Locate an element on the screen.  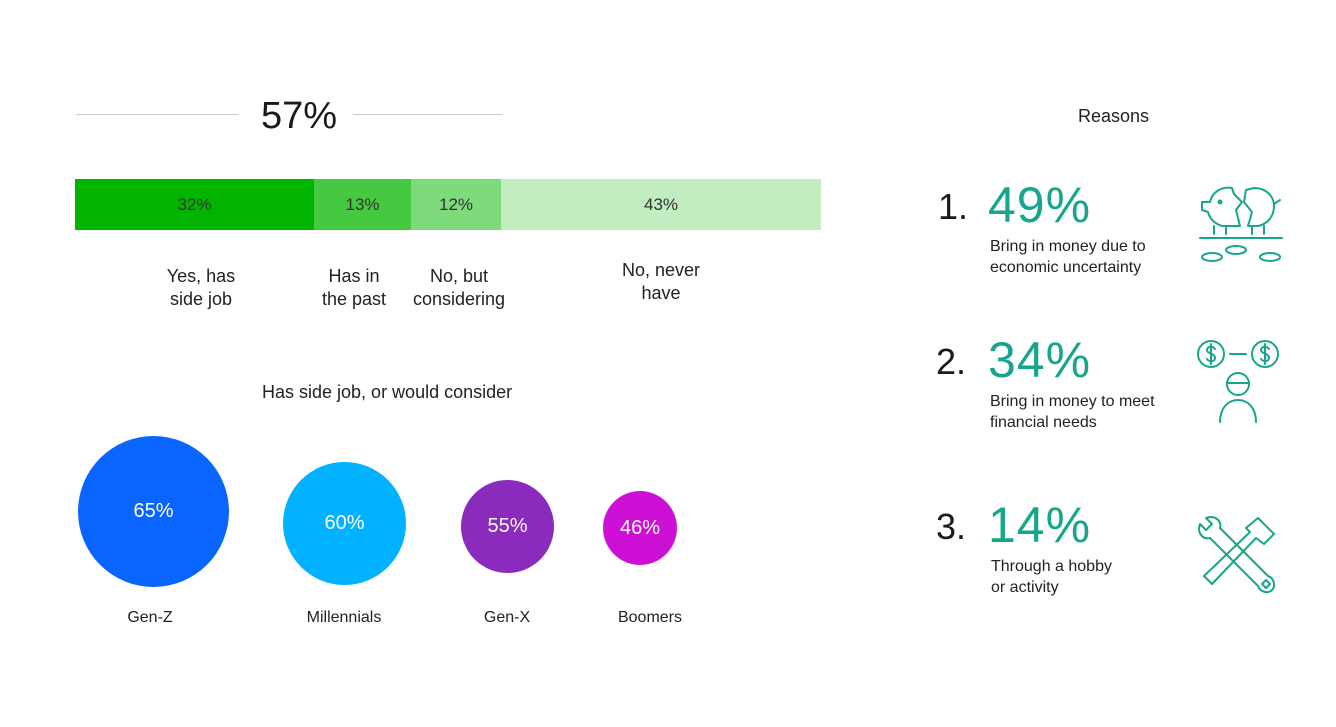
person-money-icon is located at coordinates (1239, 381).